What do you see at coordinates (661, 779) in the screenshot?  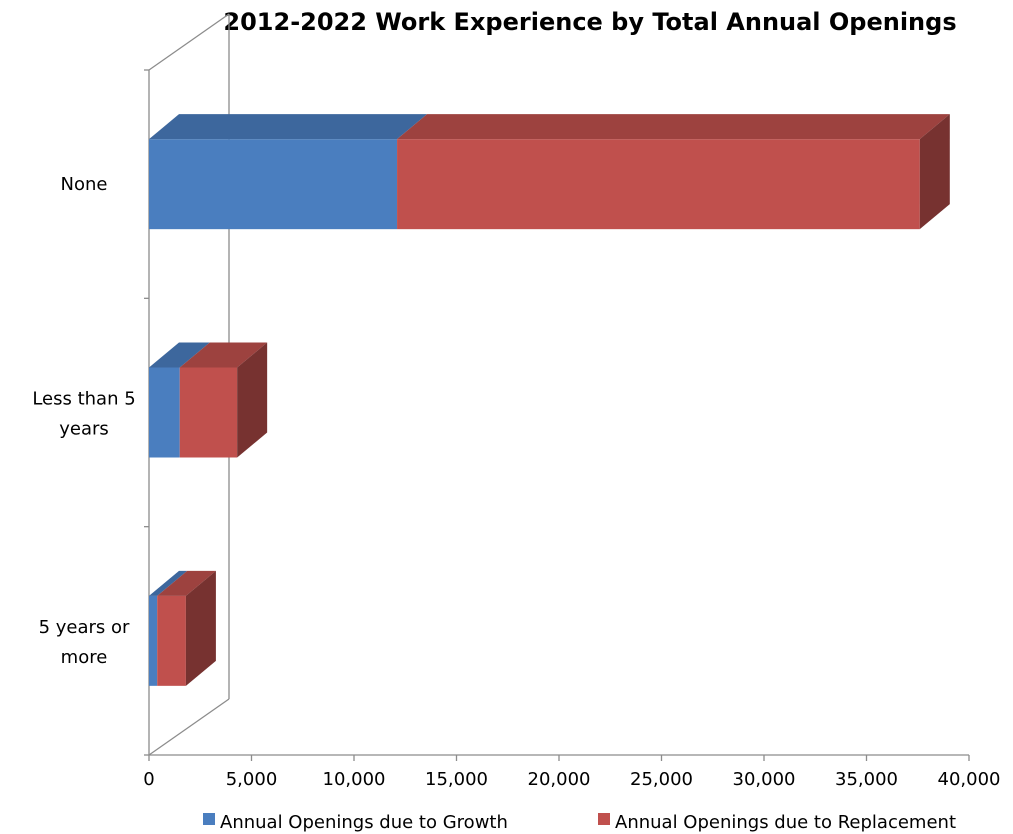 I see `x-tick-label: 25,000` at bounding box center [661, 779].